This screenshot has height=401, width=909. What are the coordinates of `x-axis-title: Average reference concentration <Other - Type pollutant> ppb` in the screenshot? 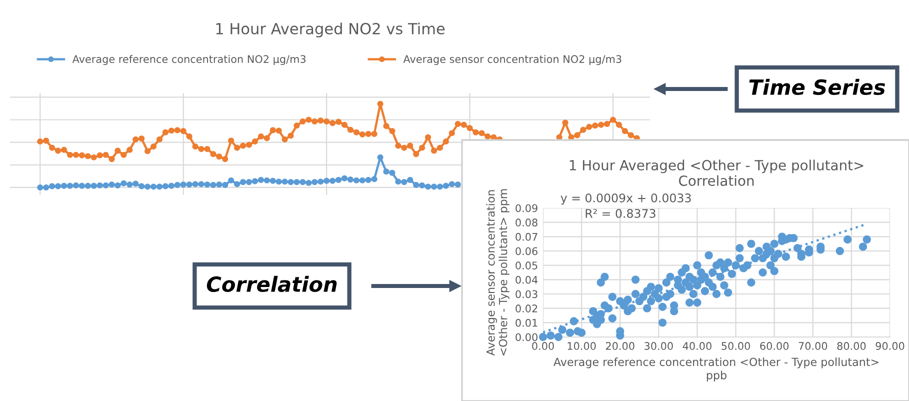 It's located at (716, 370).